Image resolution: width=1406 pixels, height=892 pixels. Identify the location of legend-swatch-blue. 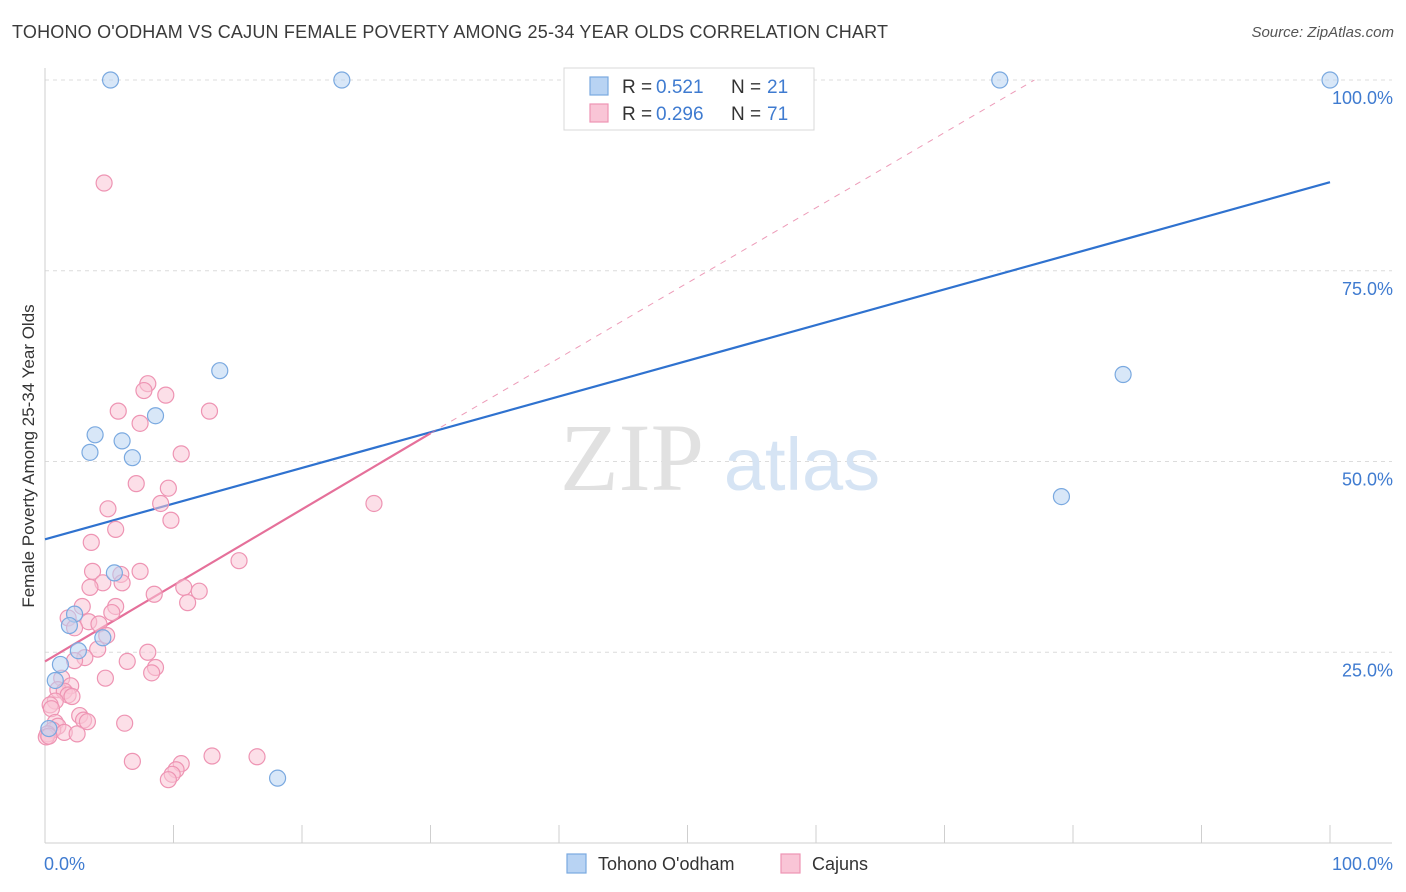
(599, 86).